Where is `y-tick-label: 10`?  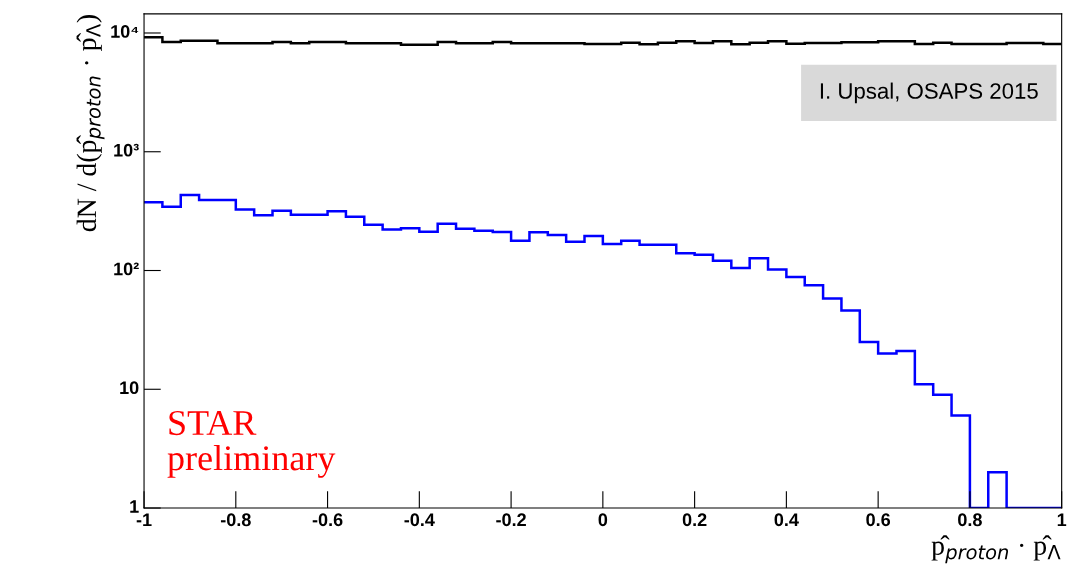
y-tick-label: 10 is located at coordinates (129, 388).